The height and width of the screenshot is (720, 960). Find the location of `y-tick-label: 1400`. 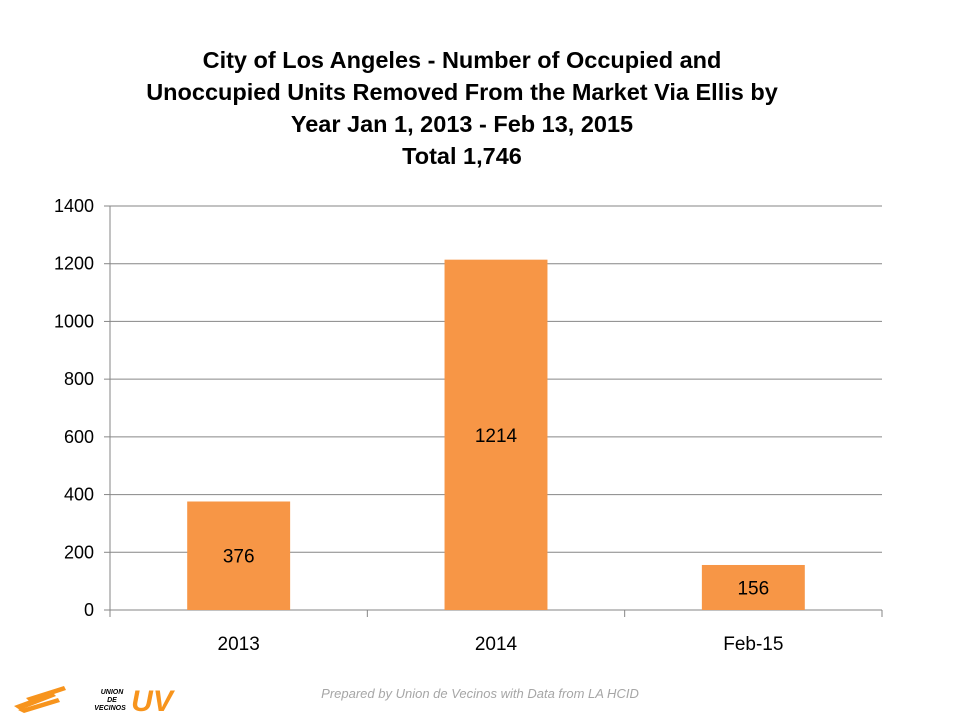

y-tick-label: 1400 is located at coordinates (74, 206).